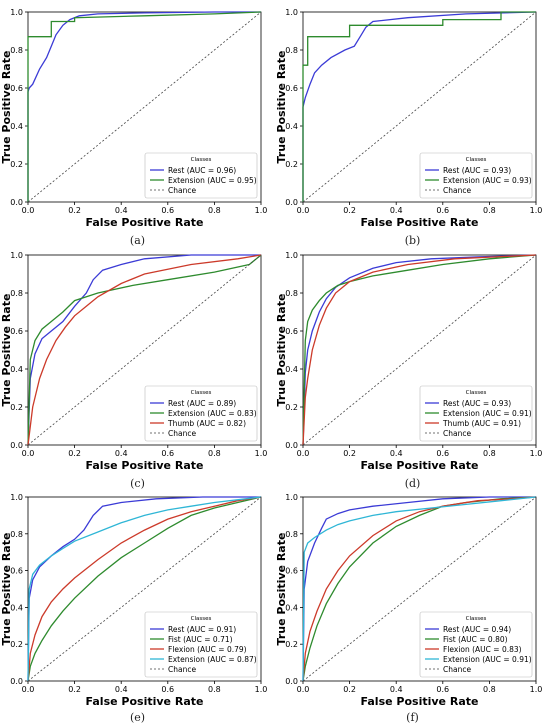 The image size is (550, 727). Describe the element at coordinates (207, 649) in the screenshot. I see `chart-4-legend-label: Flexion (AUC = 0.79)` at that location.